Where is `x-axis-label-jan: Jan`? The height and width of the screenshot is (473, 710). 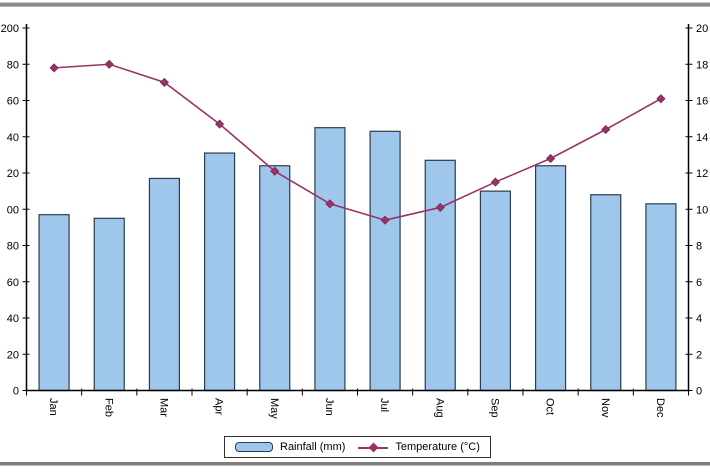
x-axis-label-jan: Jan is located at coordinates (53, 407).